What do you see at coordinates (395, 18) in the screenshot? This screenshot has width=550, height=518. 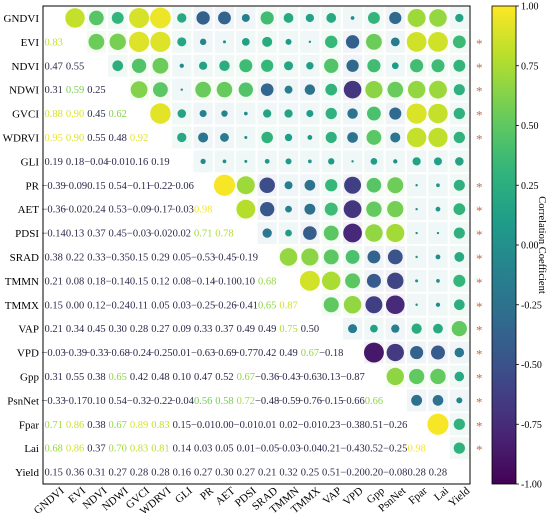 I see `correlation-circle-GNDVI-PsnNet` at bounding box center [395, 18].